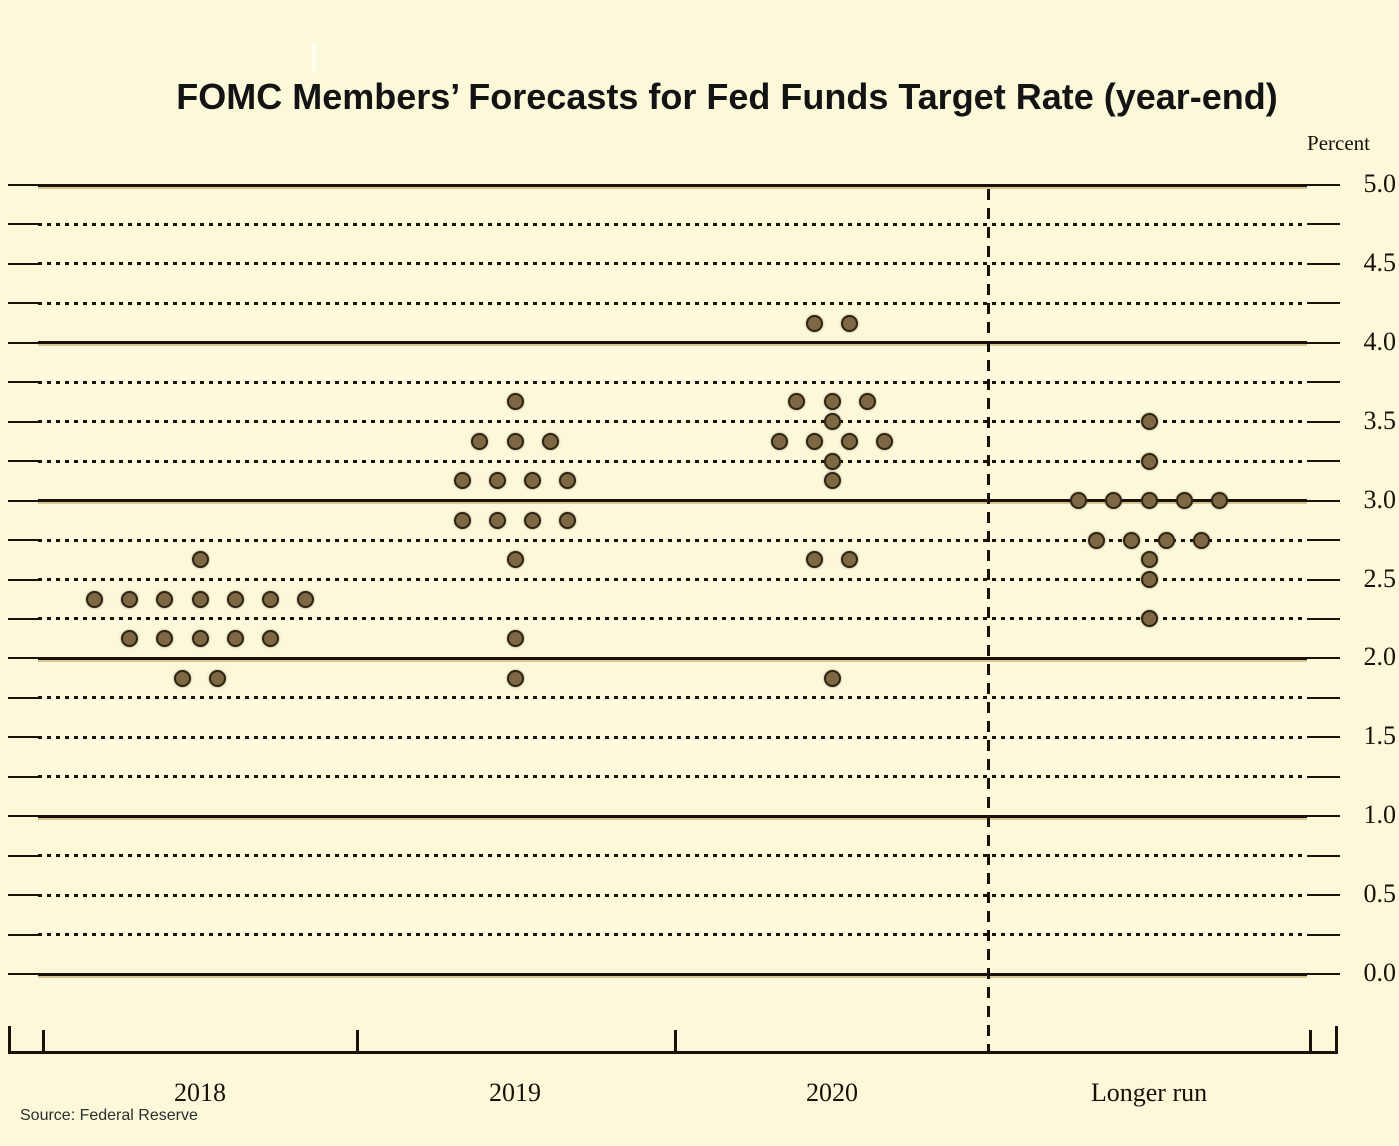 The image size is (1399, 1146). What do you see at coordinates (1380, 736) in the screenshot?
I see `y-tick-label: 1.5` at bounding box center [1380, 736].